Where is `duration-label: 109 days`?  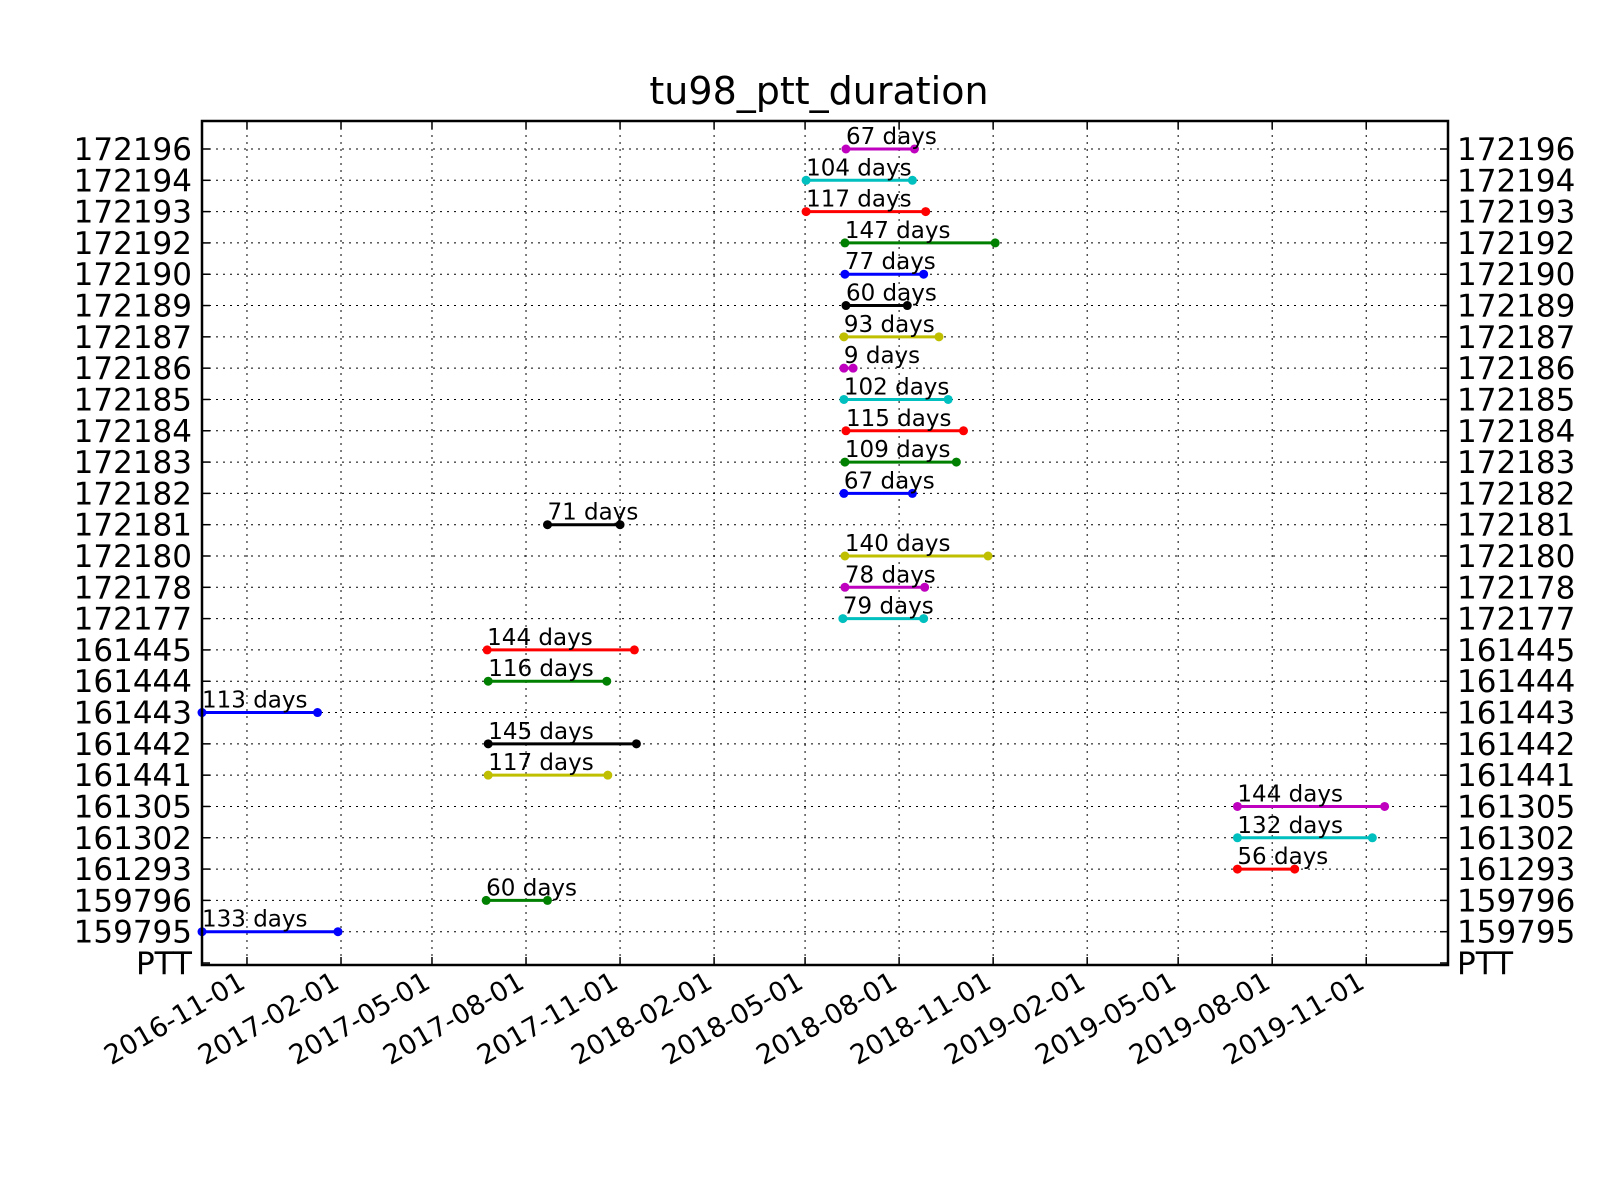 duration-label: 109 days is located at coordinates (898, 450).